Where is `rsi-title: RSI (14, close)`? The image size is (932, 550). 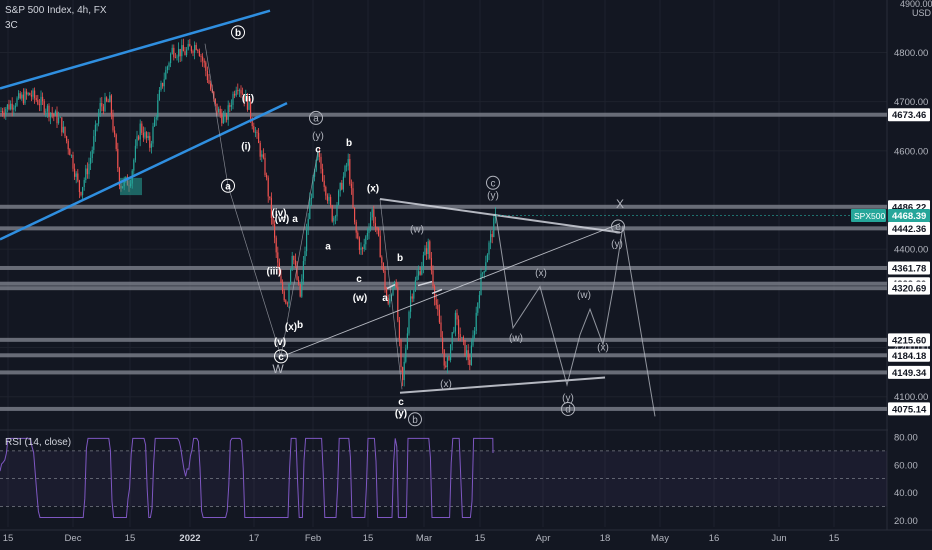
rsi-title: RSI (14, close) is located at coordinates (38, 442).